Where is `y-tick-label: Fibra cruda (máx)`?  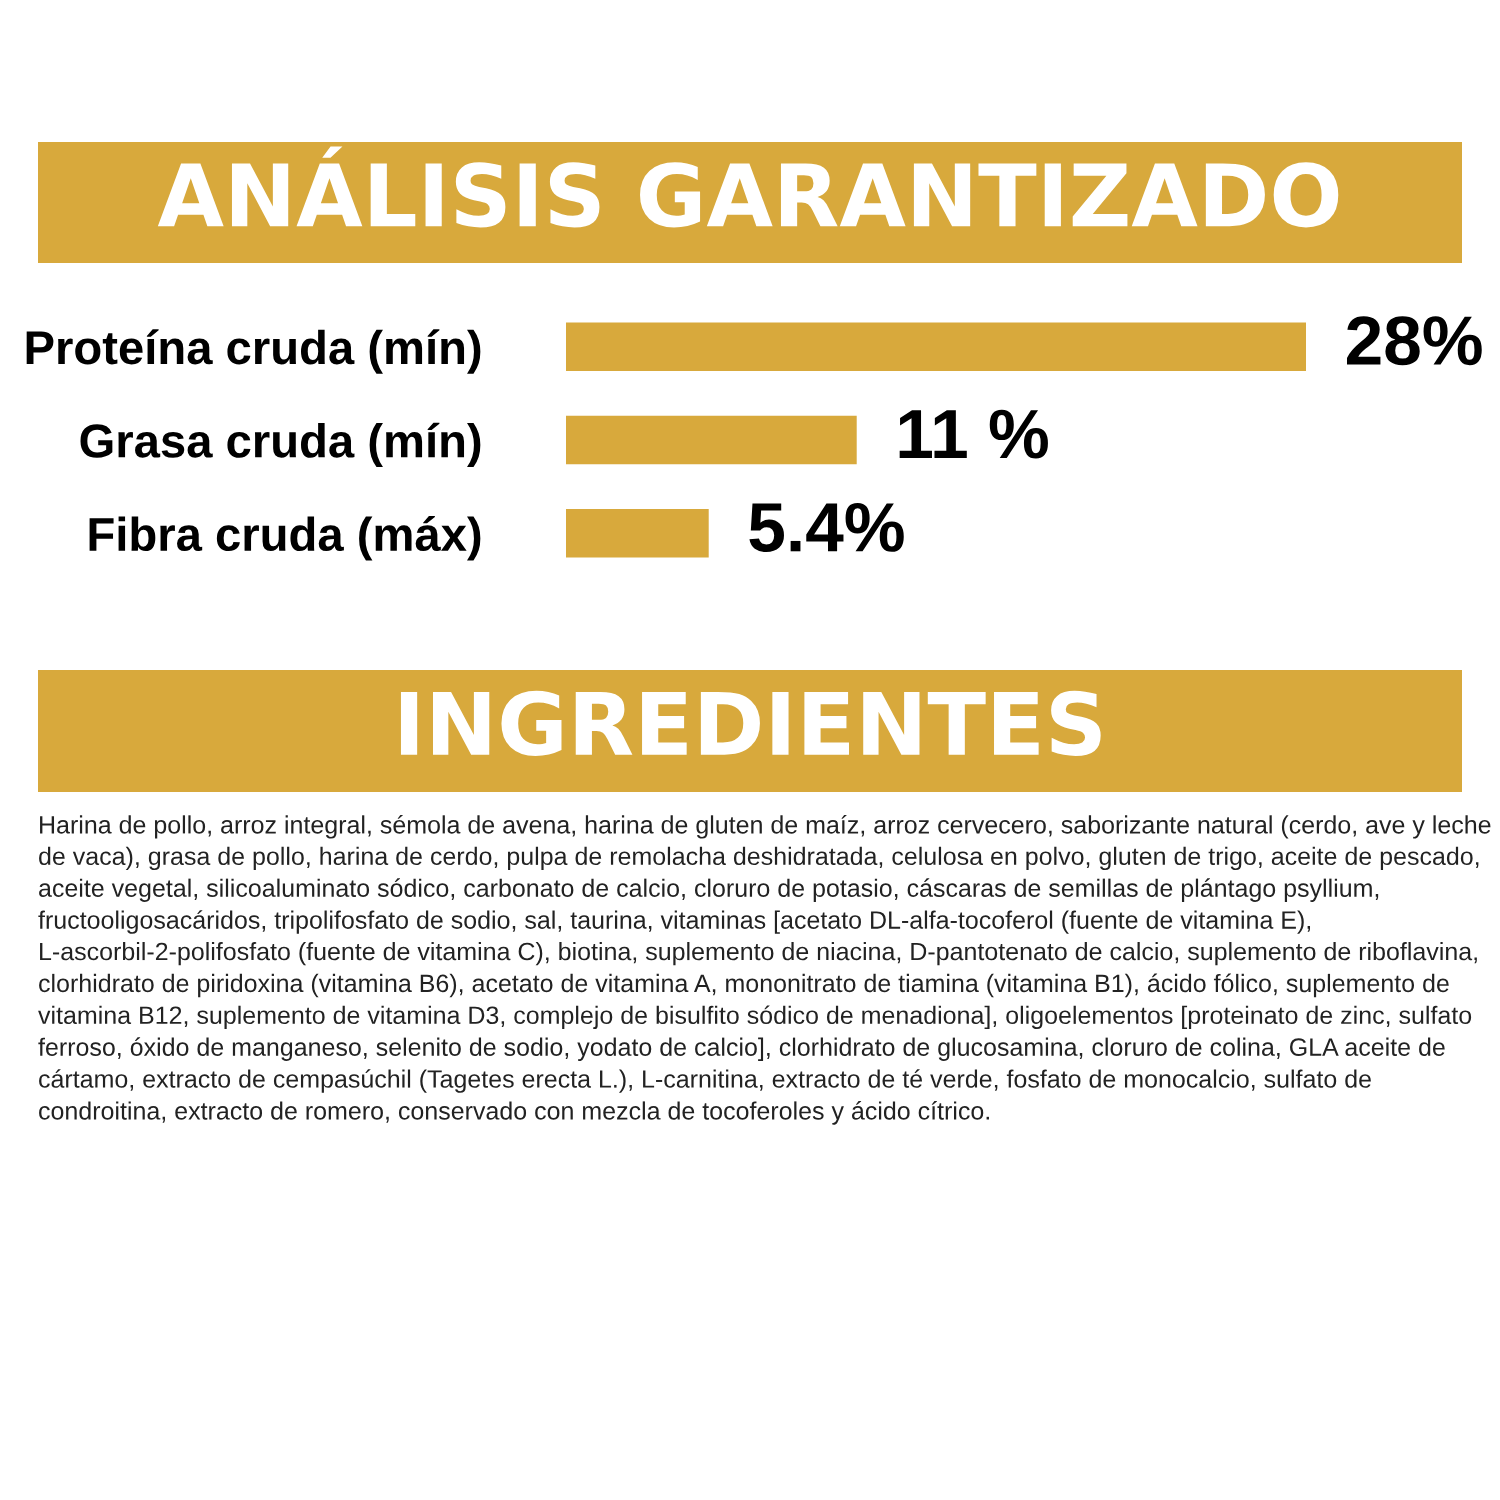
y-tick-label: Fibra cruda (máx) is located at coordinates (285, 538).